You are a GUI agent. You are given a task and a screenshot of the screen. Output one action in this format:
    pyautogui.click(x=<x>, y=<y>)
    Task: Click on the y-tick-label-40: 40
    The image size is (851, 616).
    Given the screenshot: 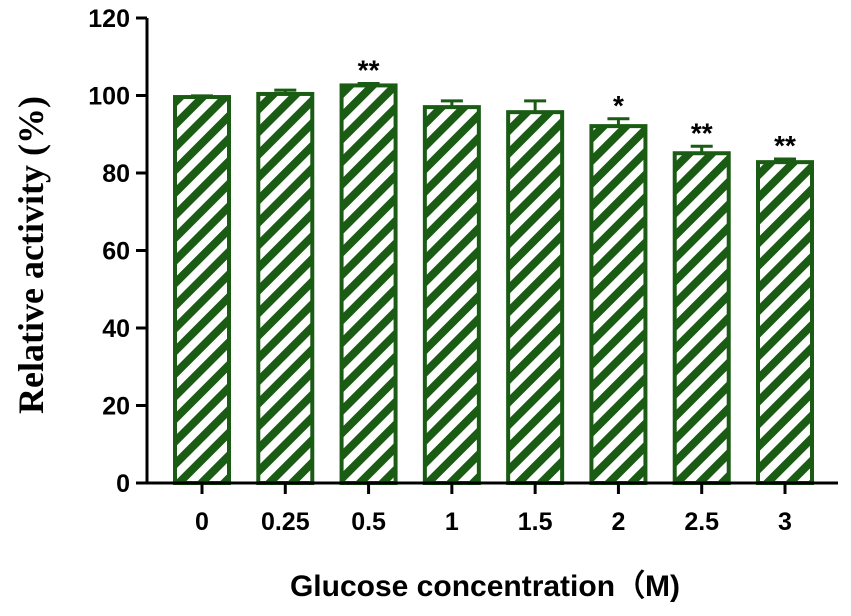 What is the action you would take?
    pyautogui.click(x=116, y=329)
    